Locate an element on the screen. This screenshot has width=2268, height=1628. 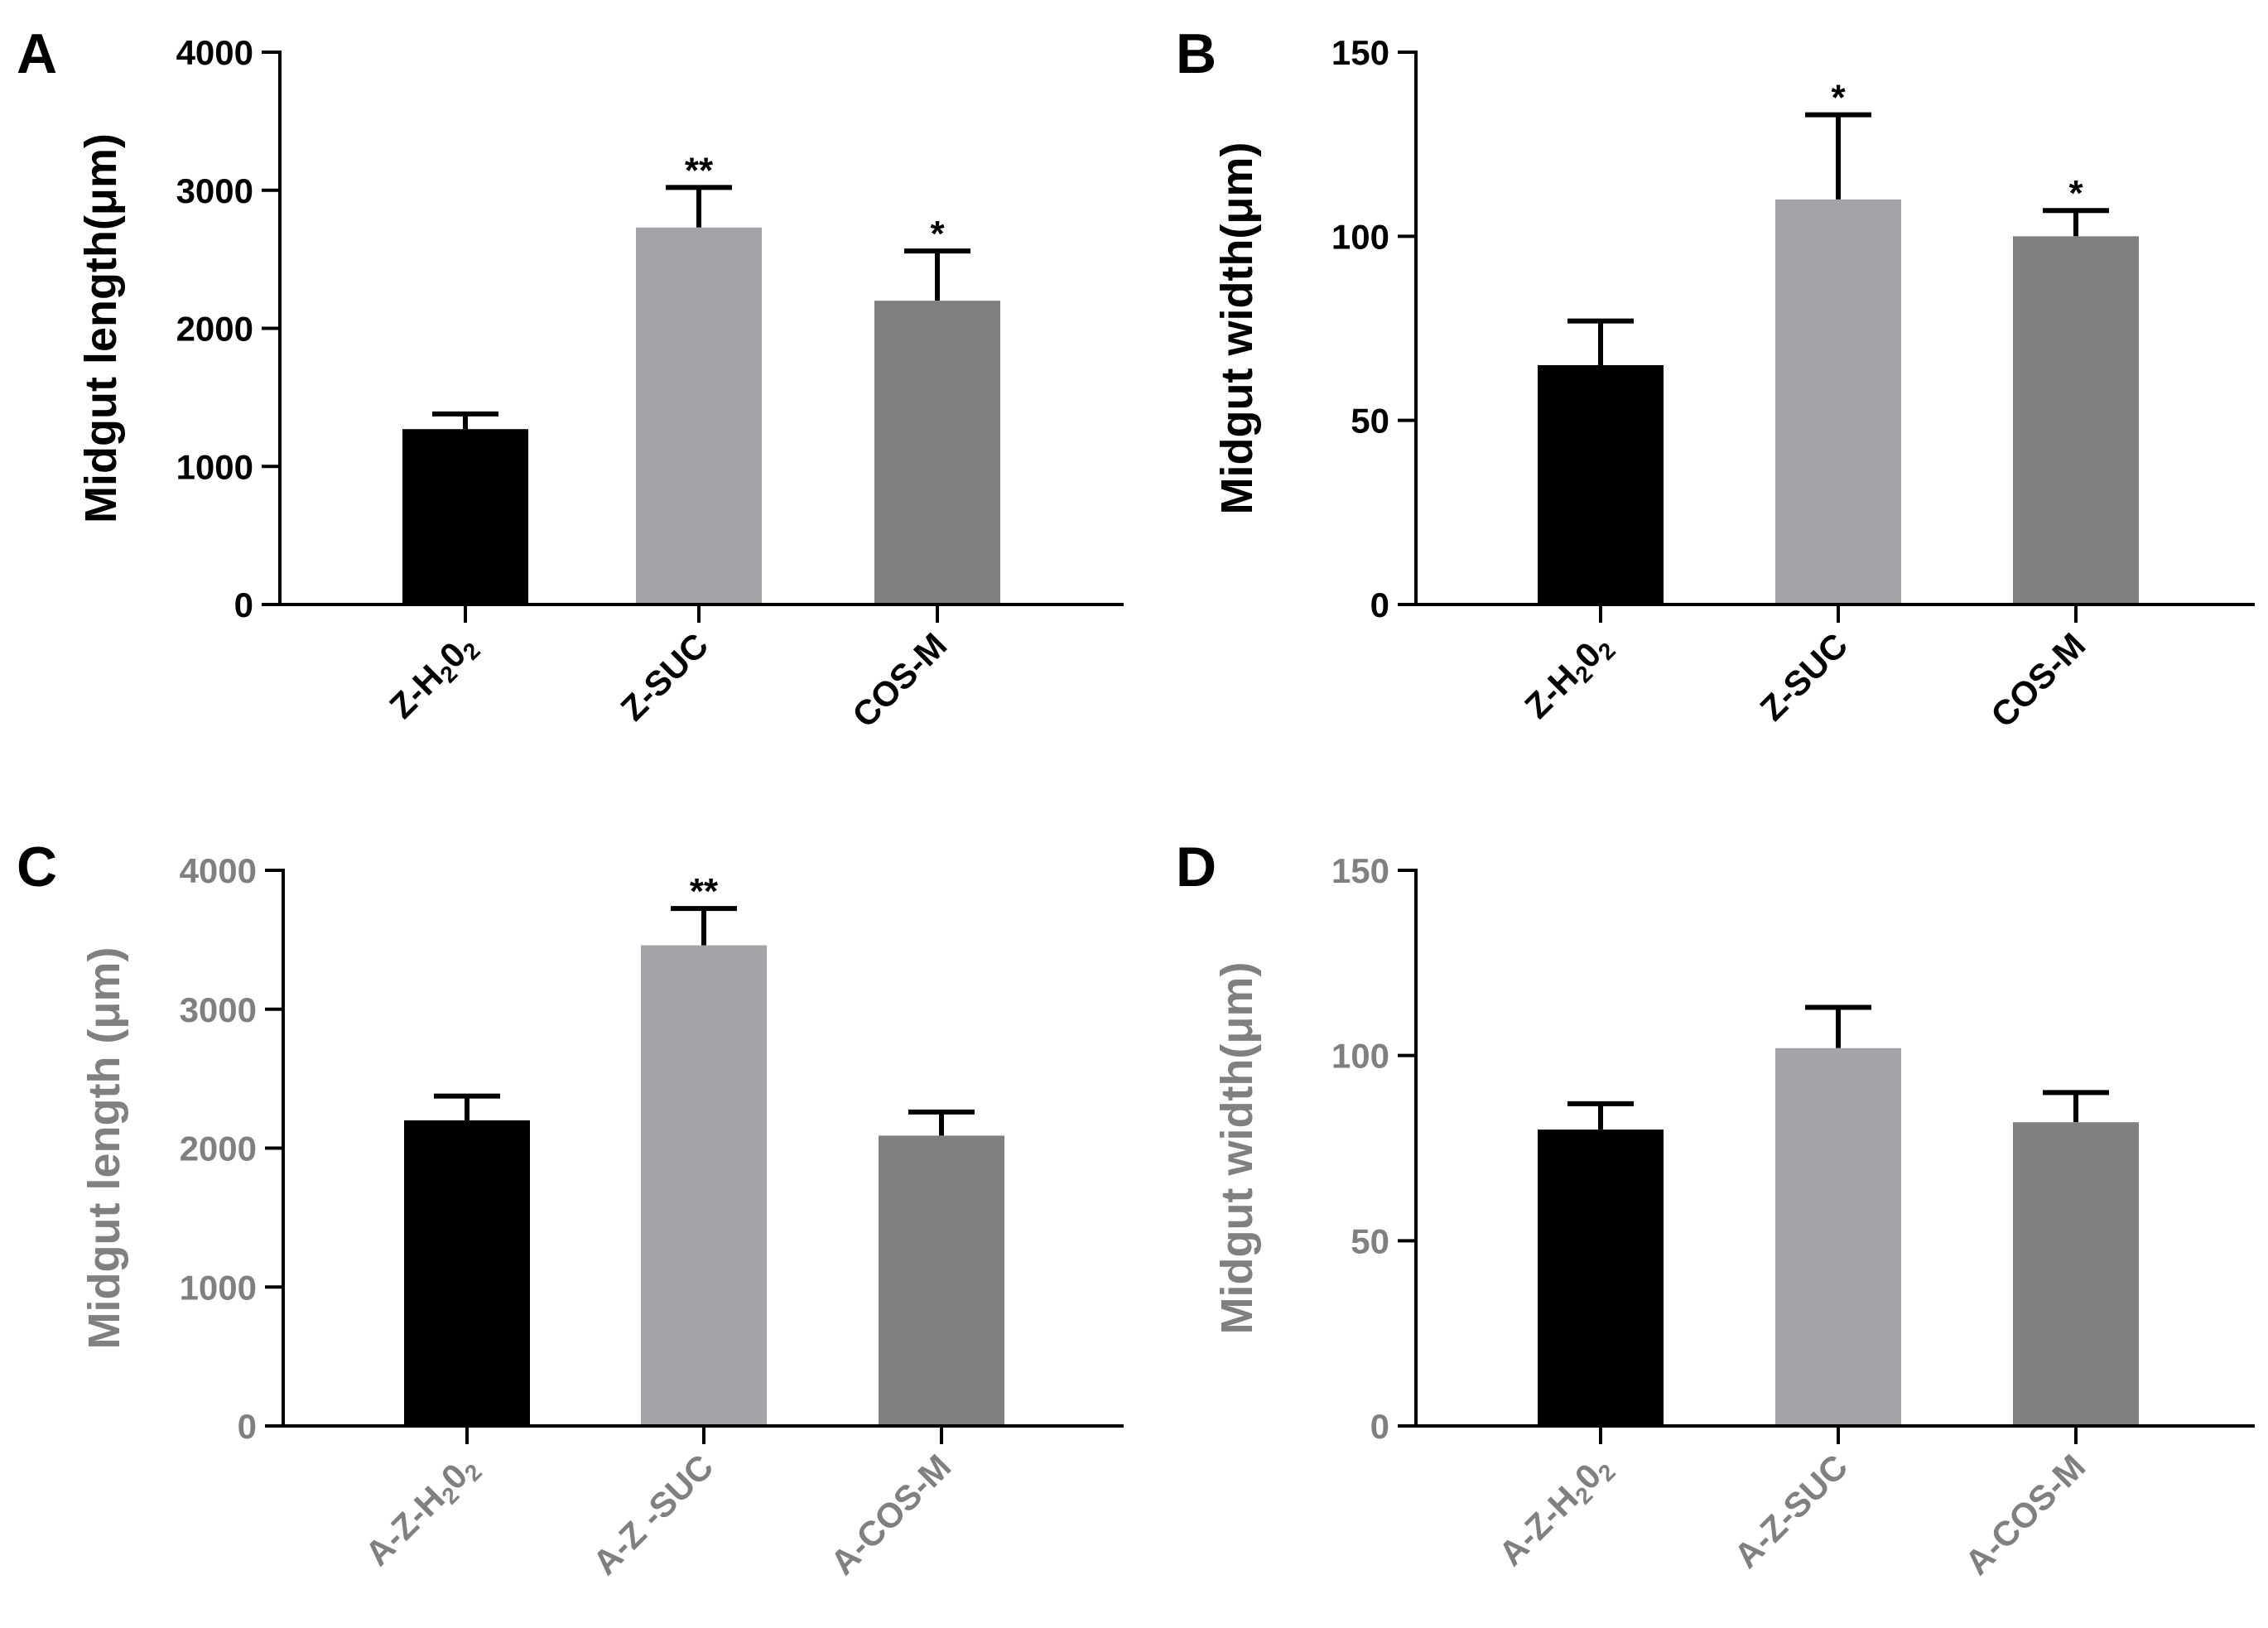
x-tick-label: A-Z-SUC is located at coordinates (1791, 1511).